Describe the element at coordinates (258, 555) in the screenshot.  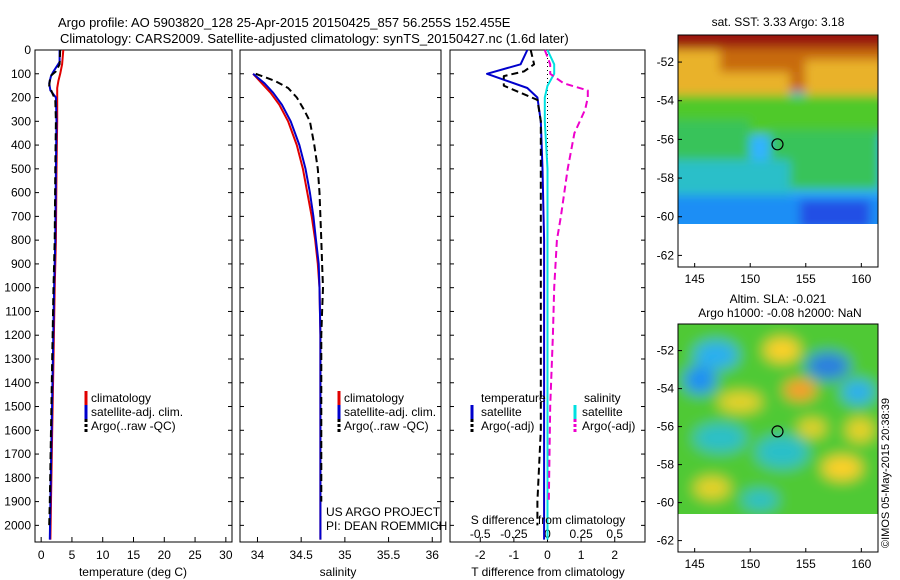
I see `x-tick-label: 34` at that location.